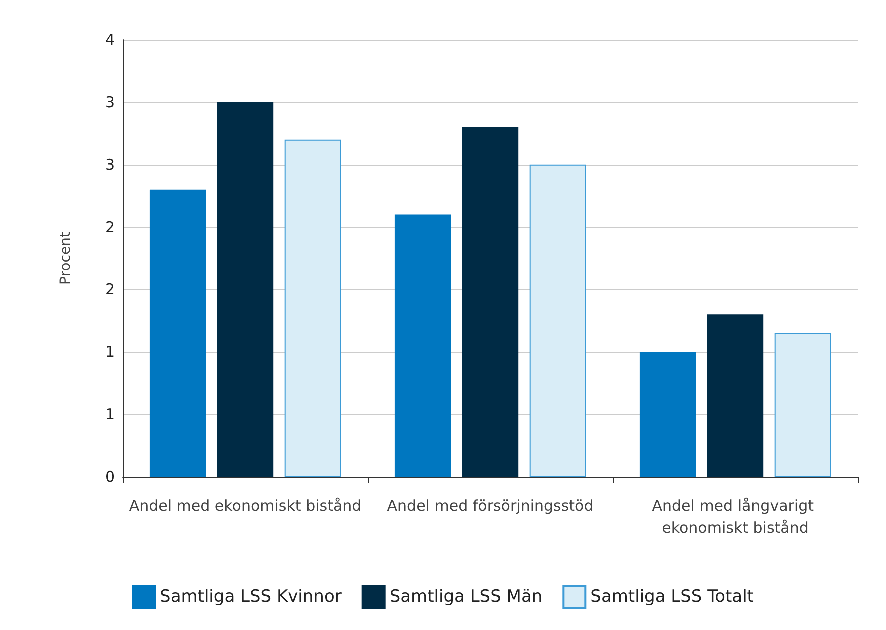  What do you see at coordinates (251, 597) in the screenshot?
I see `legend-label: Samtliga LSS Kvinnor` at bounding box center [251, 597].